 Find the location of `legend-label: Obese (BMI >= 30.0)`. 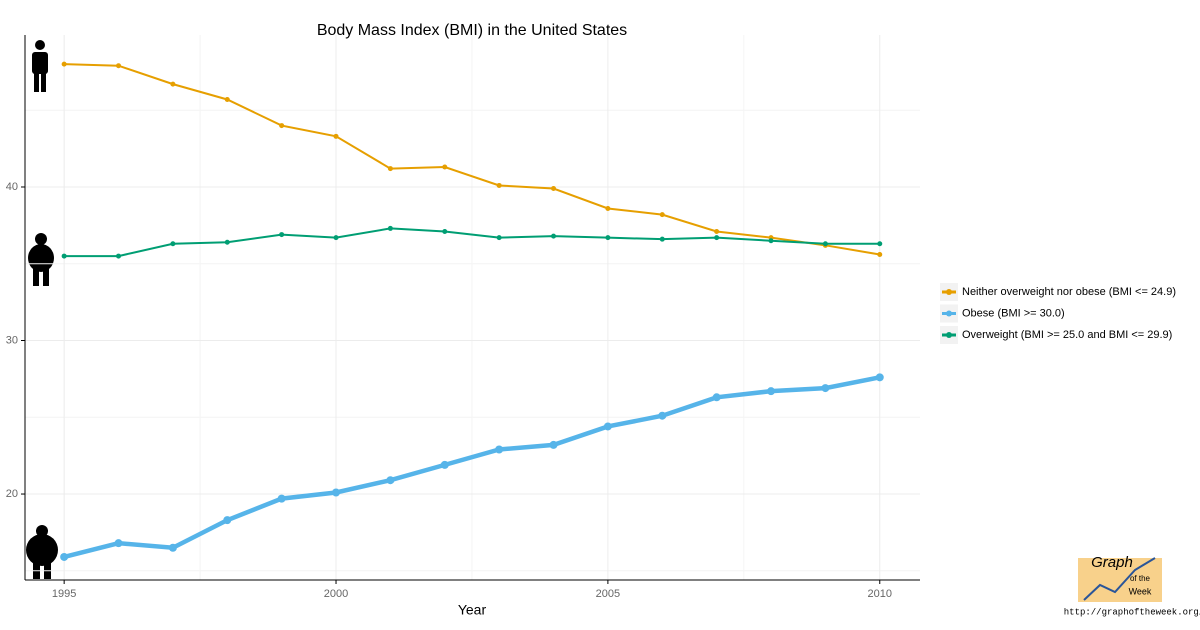

legend-label: Obese (BMI >= 30.0) is located at coordinates (1013, 313).